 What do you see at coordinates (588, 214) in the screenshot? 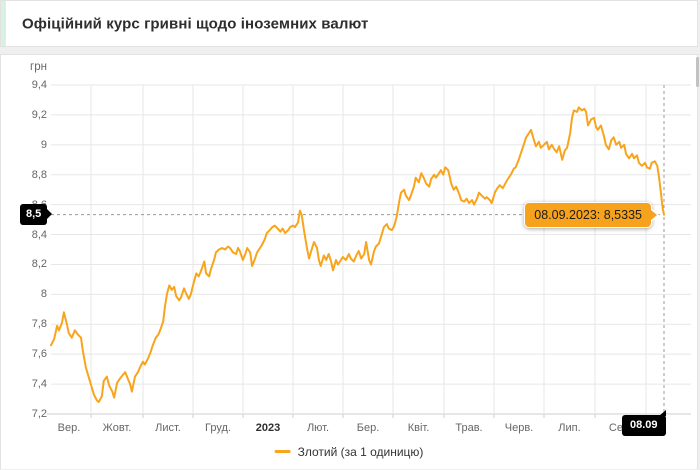
I see `chart-tooltip-text: 08.09.2023: 8,5335` at bounding box center [588, 214].